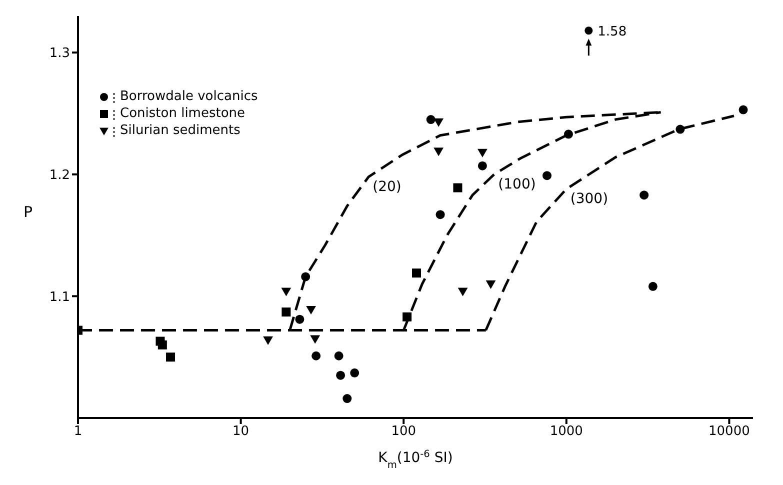 The width and height of the screenshot is (783, 485). I want to click on y-tick-label: 1.3, so click(59, 54).